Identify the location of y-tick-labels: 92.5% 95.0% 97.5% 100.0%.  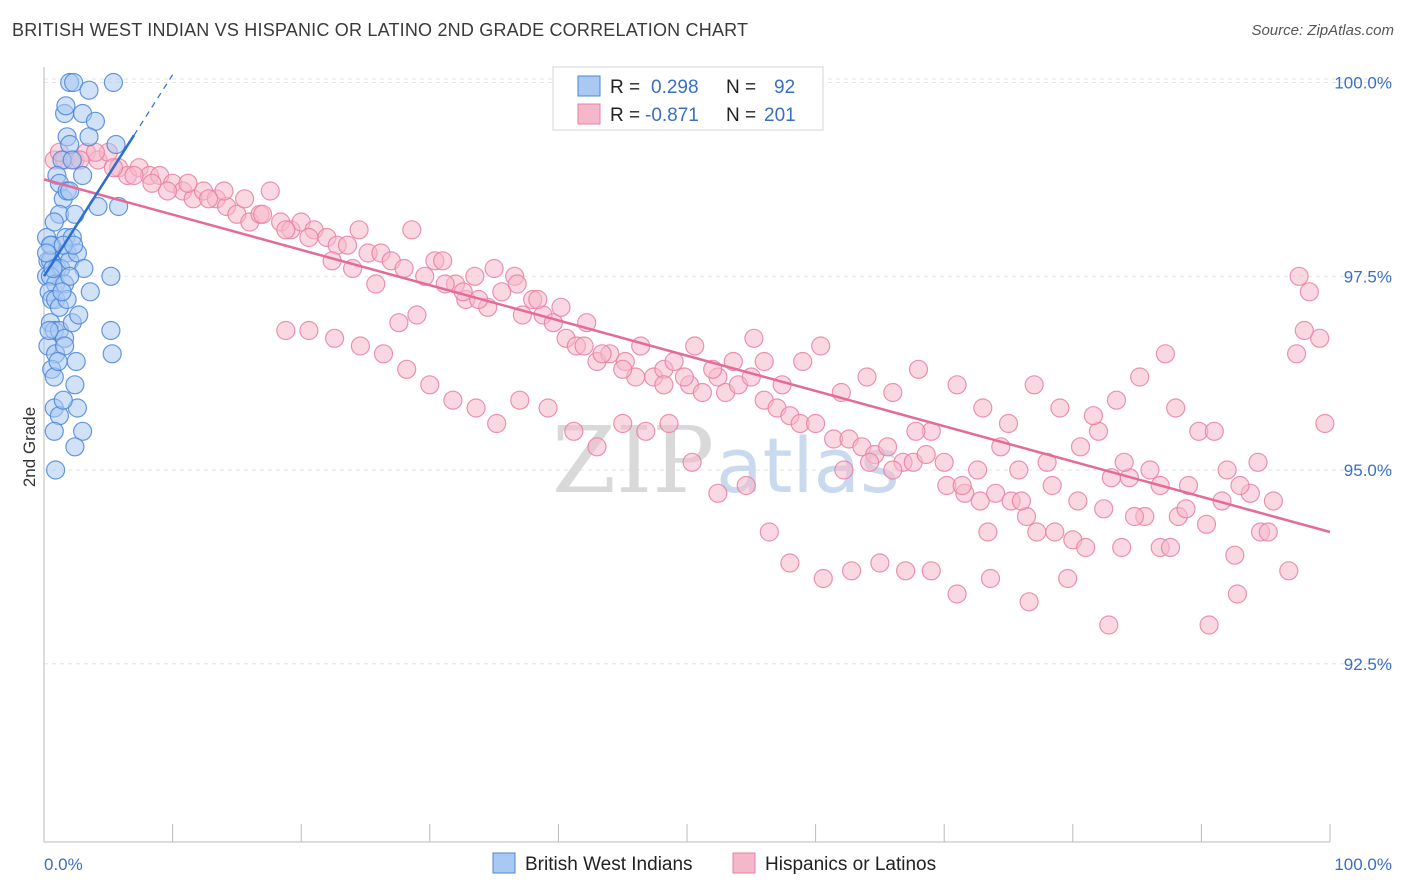
(1363, 374).